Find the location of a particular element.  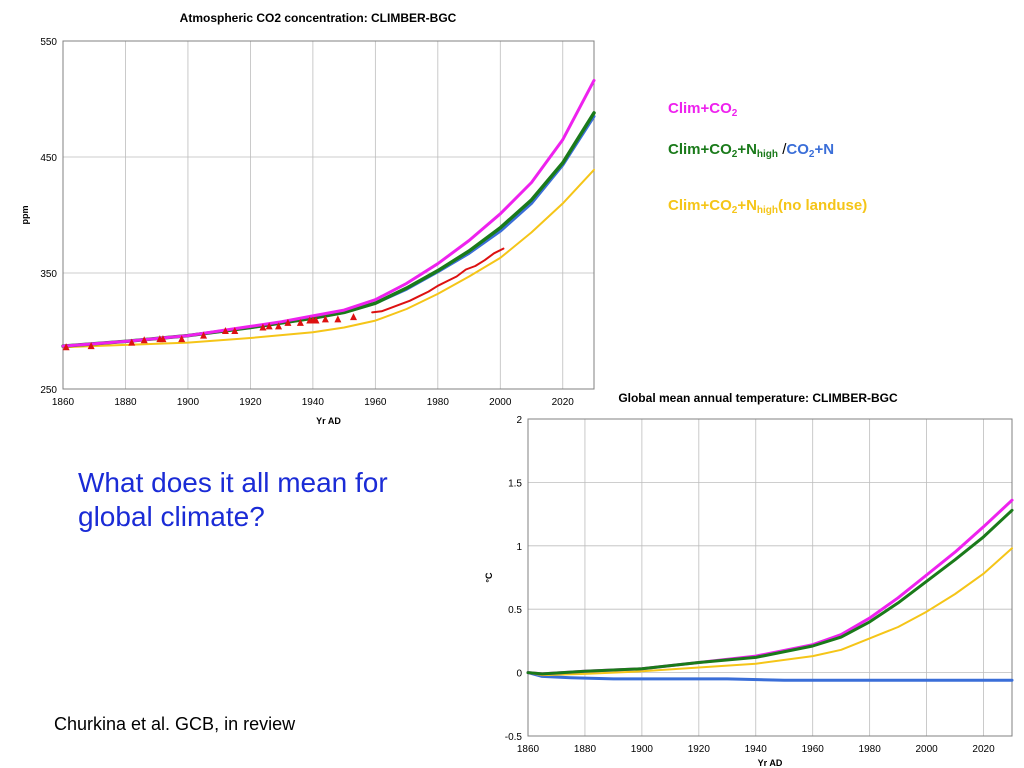

y-tick-label: 450 is located at coordinates (48, 158).